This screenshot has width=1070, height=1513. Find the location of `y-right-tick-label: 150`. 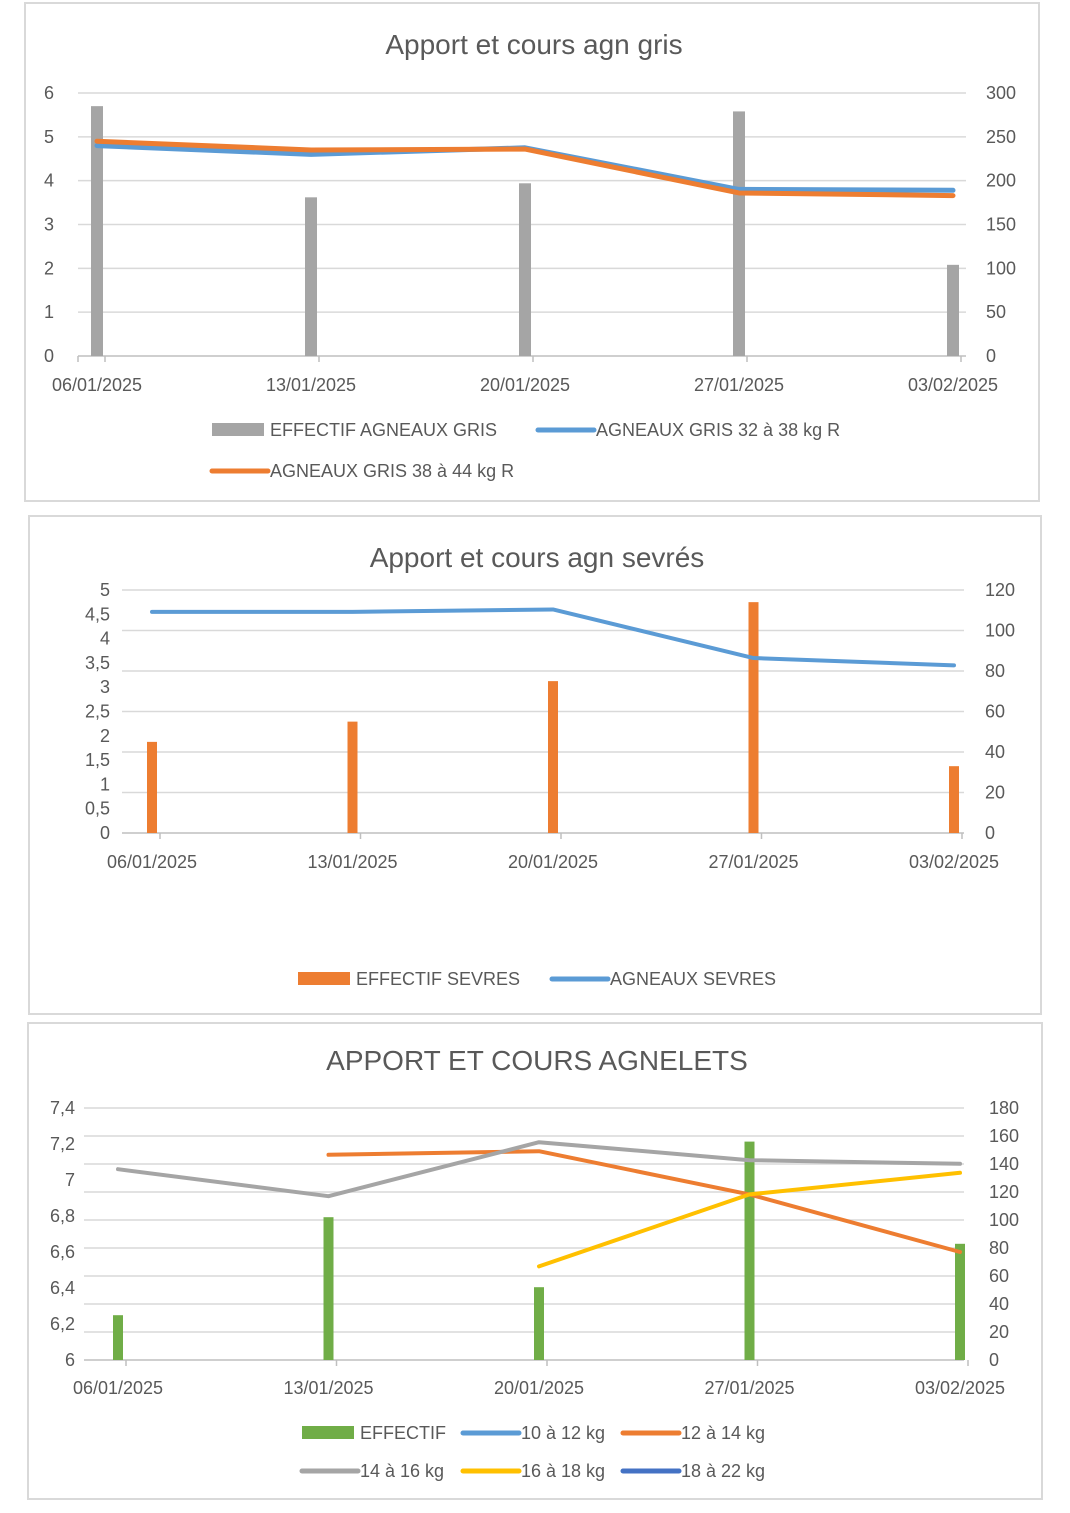

y-right-tick-label: 150 is located at coordinates (1001, 225).